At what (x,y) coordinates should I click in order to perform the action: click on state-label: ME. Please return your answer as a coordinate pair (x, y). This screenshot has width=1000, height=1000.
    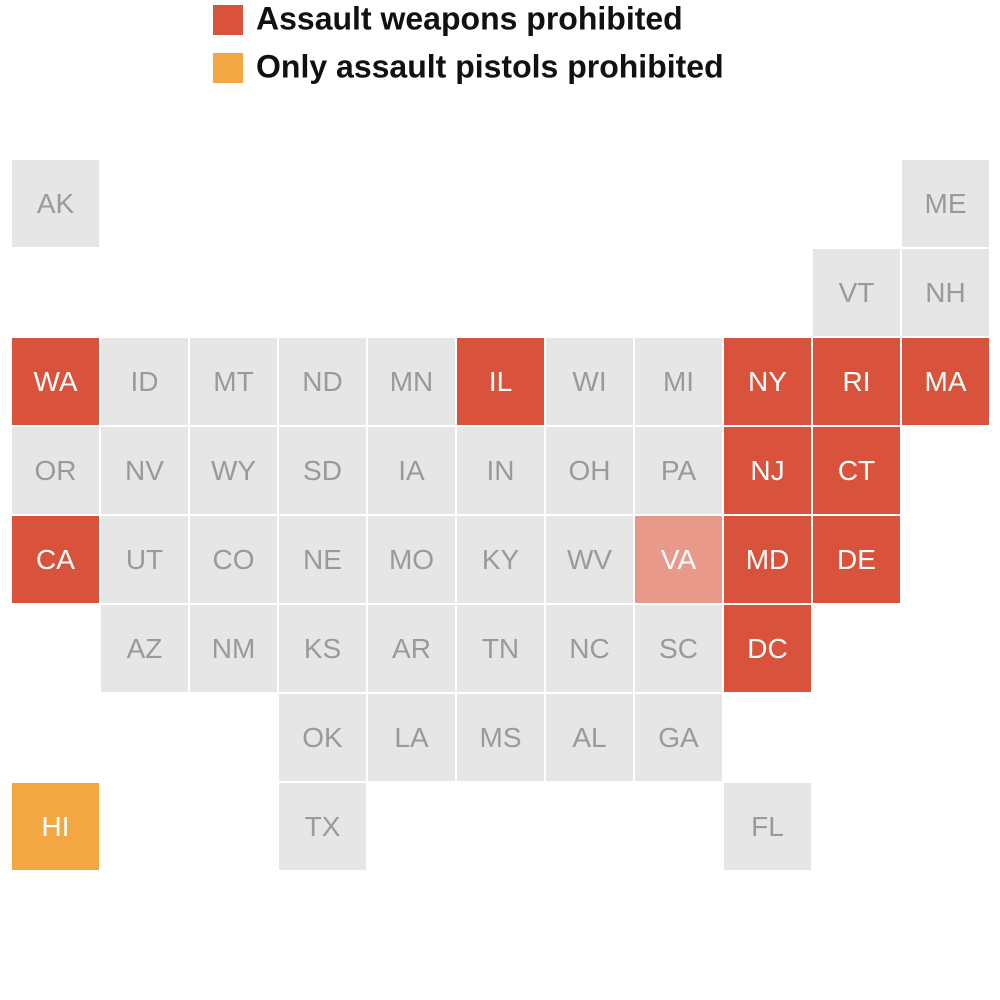
    Looking at the image, I should click on (946, 203).